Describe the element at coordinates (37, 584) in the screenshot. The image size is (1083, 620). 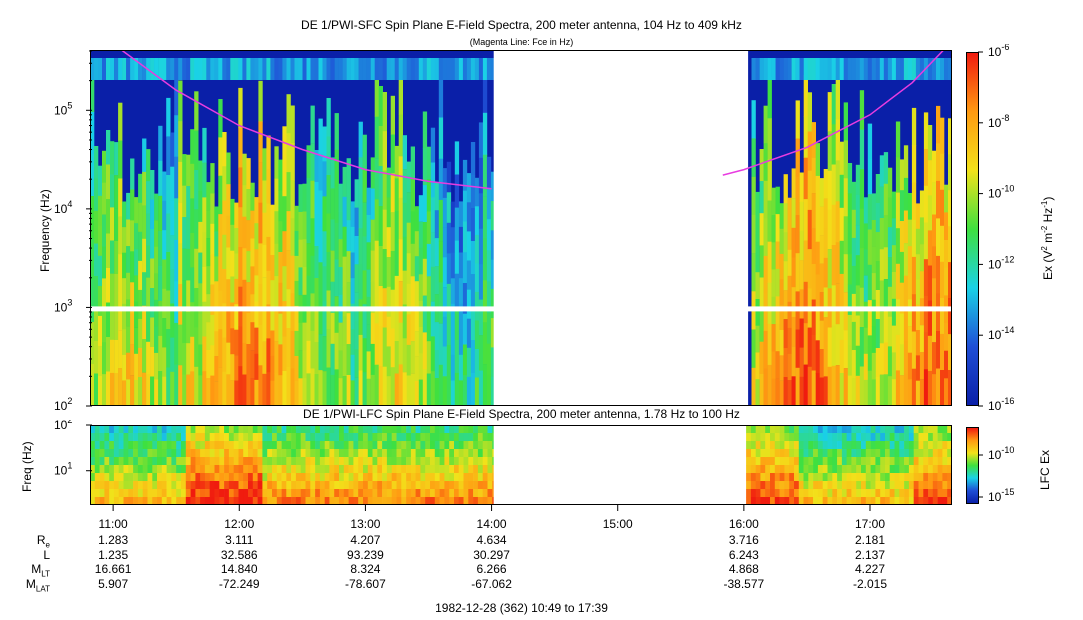
I see `ephem-row-label: MLAT` at that location.